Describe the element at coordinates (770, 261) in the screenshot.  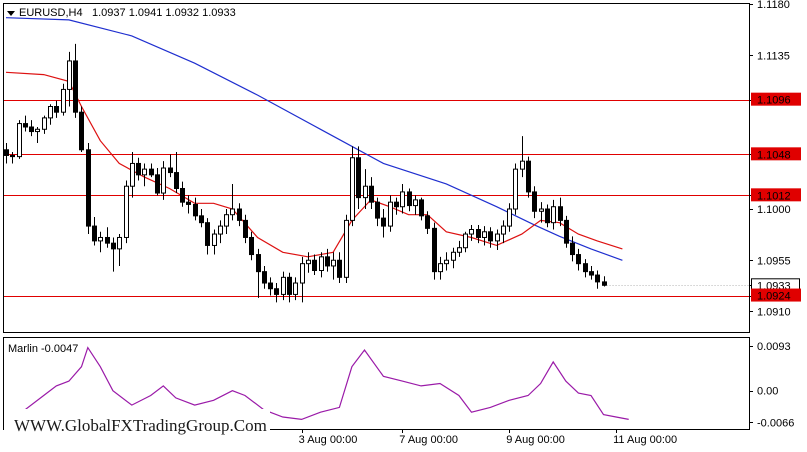
I see `price-tick-1.0955: 1.0955` at that location.